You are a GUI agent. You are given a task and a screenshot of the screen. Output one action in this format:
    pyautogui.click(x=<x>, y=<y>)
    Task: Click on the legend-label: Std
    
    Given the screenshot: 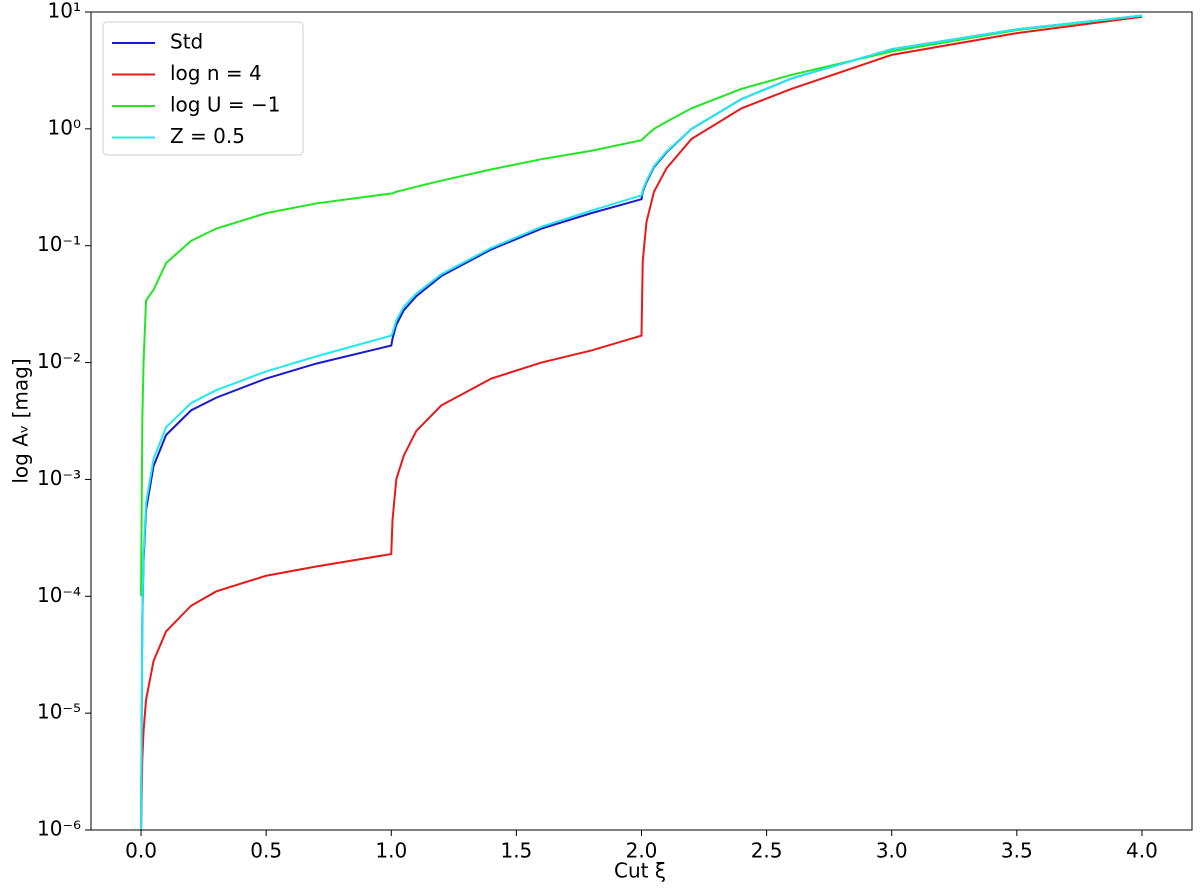 What is the action you would take?
    pyautogui.click(x=186, y=42)
    